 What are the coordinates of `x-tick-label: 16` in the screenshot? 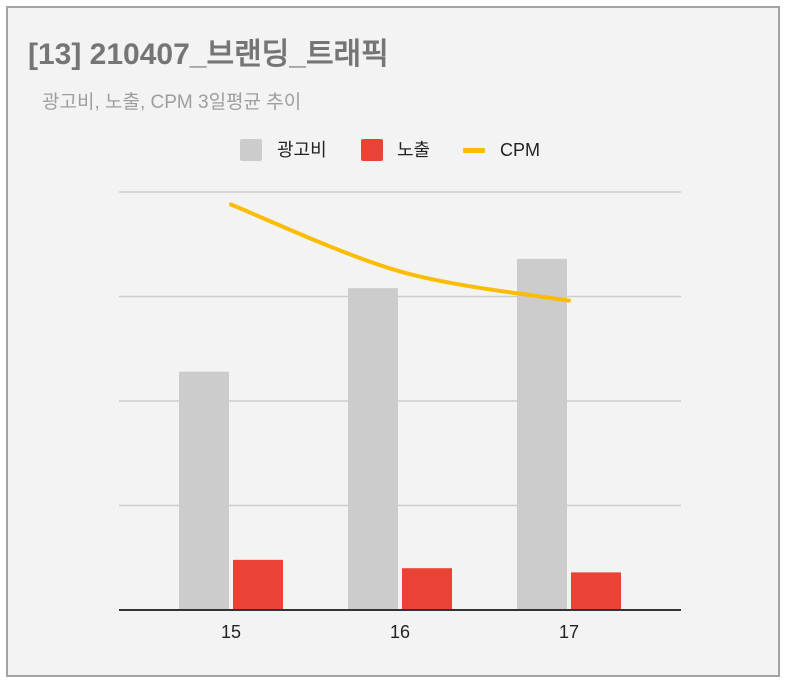 It's located at (400, 632).